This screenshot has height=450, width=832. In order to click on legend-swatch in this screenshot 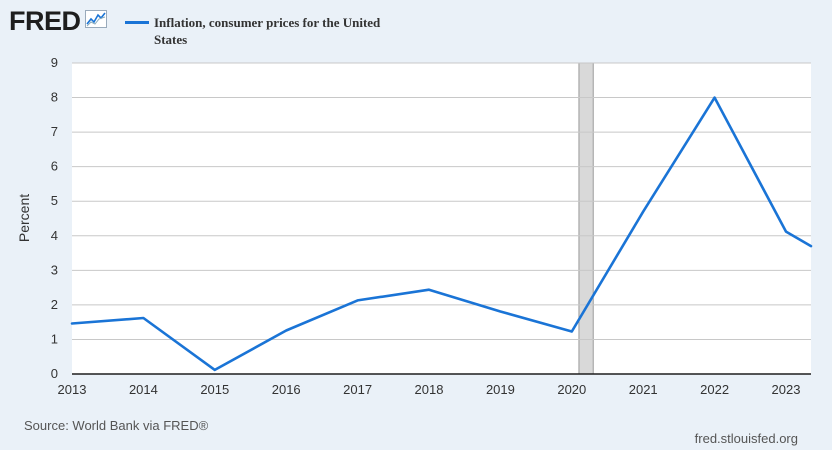, I will do `click(137, 22)`.